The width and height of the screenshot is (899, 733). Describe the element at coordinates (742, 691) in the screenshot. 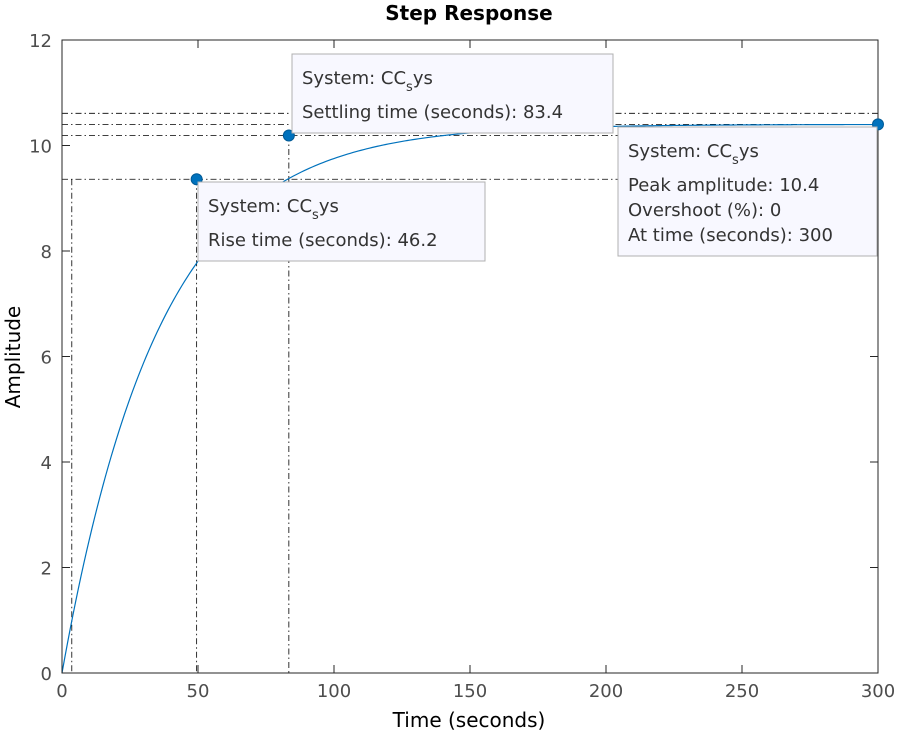

I see `x-tick-label-5: 250` at that location.